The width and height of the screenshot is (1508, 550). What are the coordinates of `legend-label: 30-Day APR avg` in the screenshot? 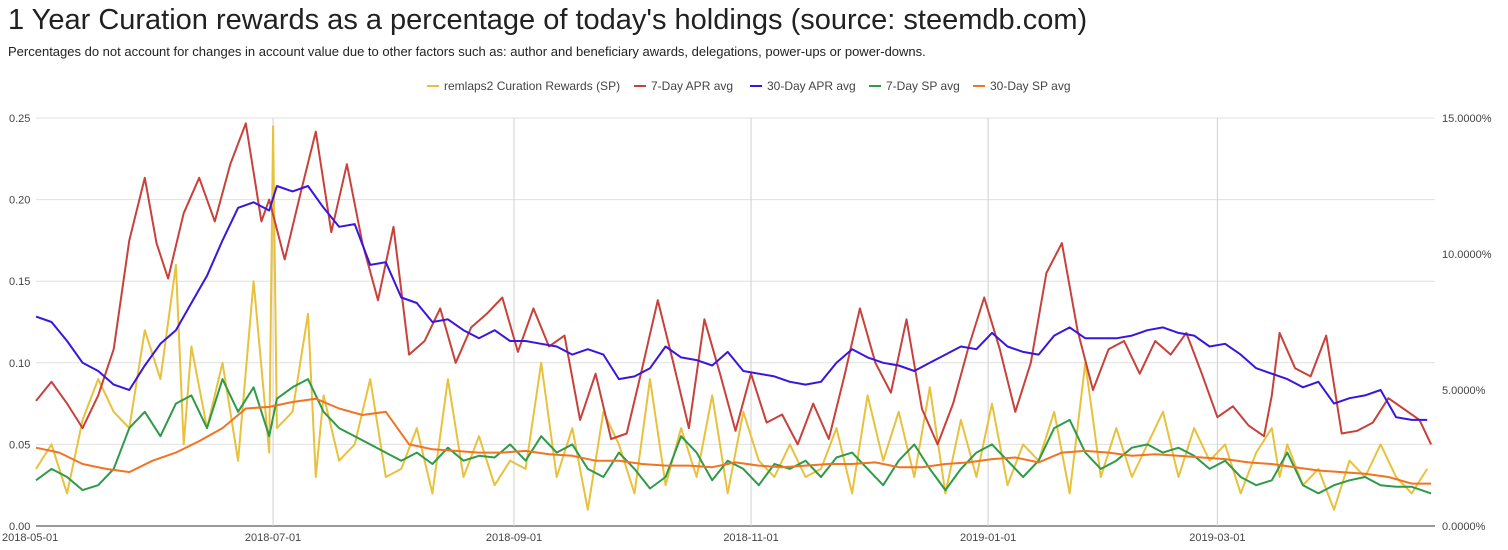 It's located at (811, 86).